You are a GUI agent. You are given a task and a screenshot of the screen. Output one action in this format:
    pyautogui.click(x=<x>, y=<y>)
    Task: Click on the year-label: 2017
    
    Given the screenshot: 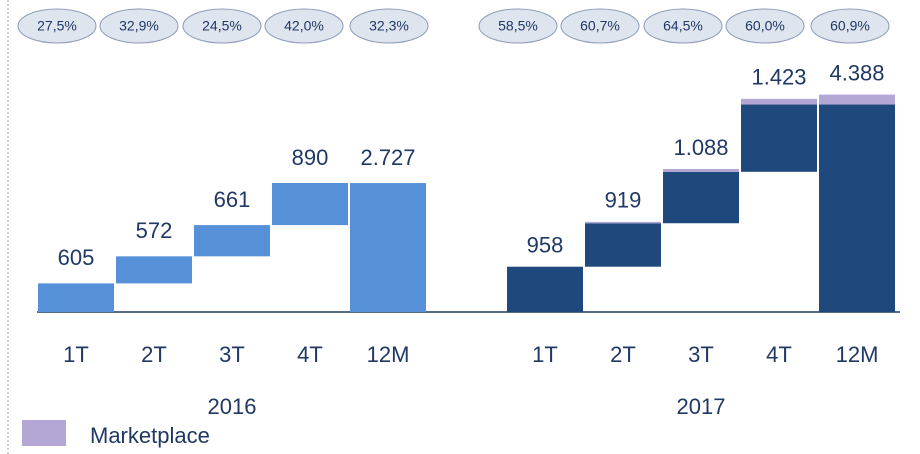 What is the action you would take?
    pyautogui.click(x=701, y=406)
    